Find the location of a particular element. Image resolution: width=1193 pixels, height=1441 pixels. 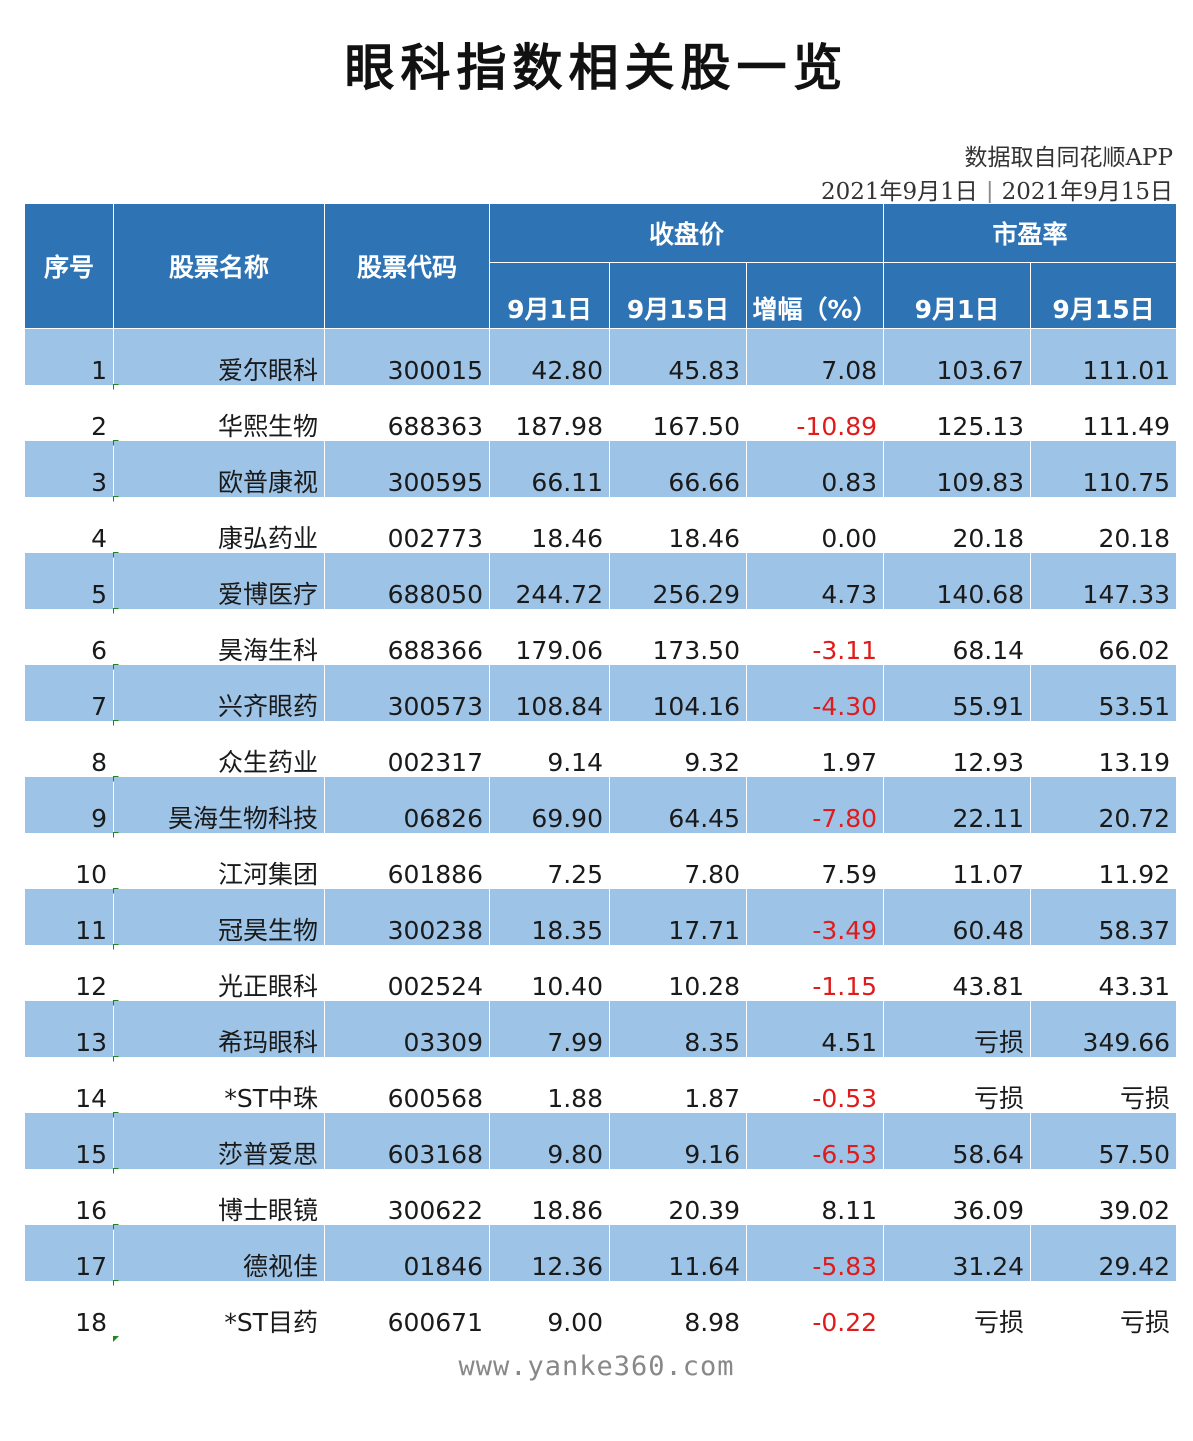

cell-close-d1: 18.35 is located at coordinates (549, 917).